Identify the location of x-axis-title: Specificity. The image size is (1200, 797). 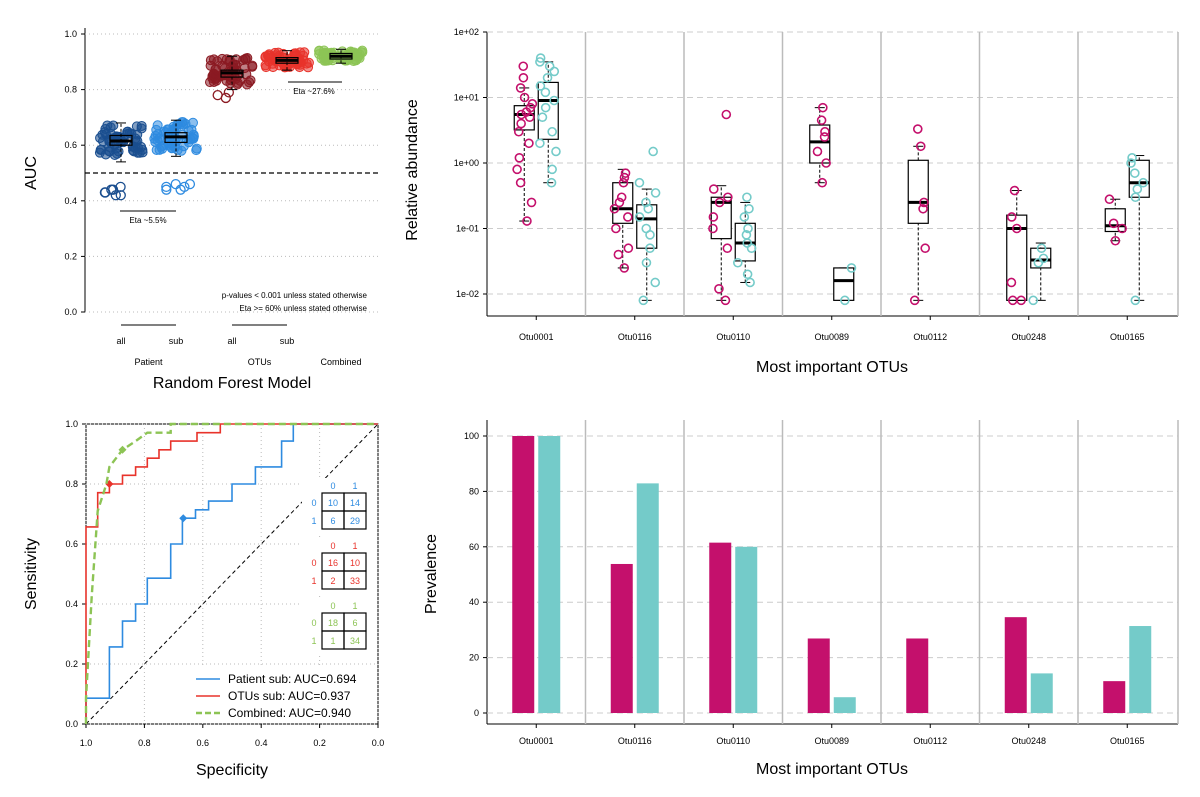
(232, 770).